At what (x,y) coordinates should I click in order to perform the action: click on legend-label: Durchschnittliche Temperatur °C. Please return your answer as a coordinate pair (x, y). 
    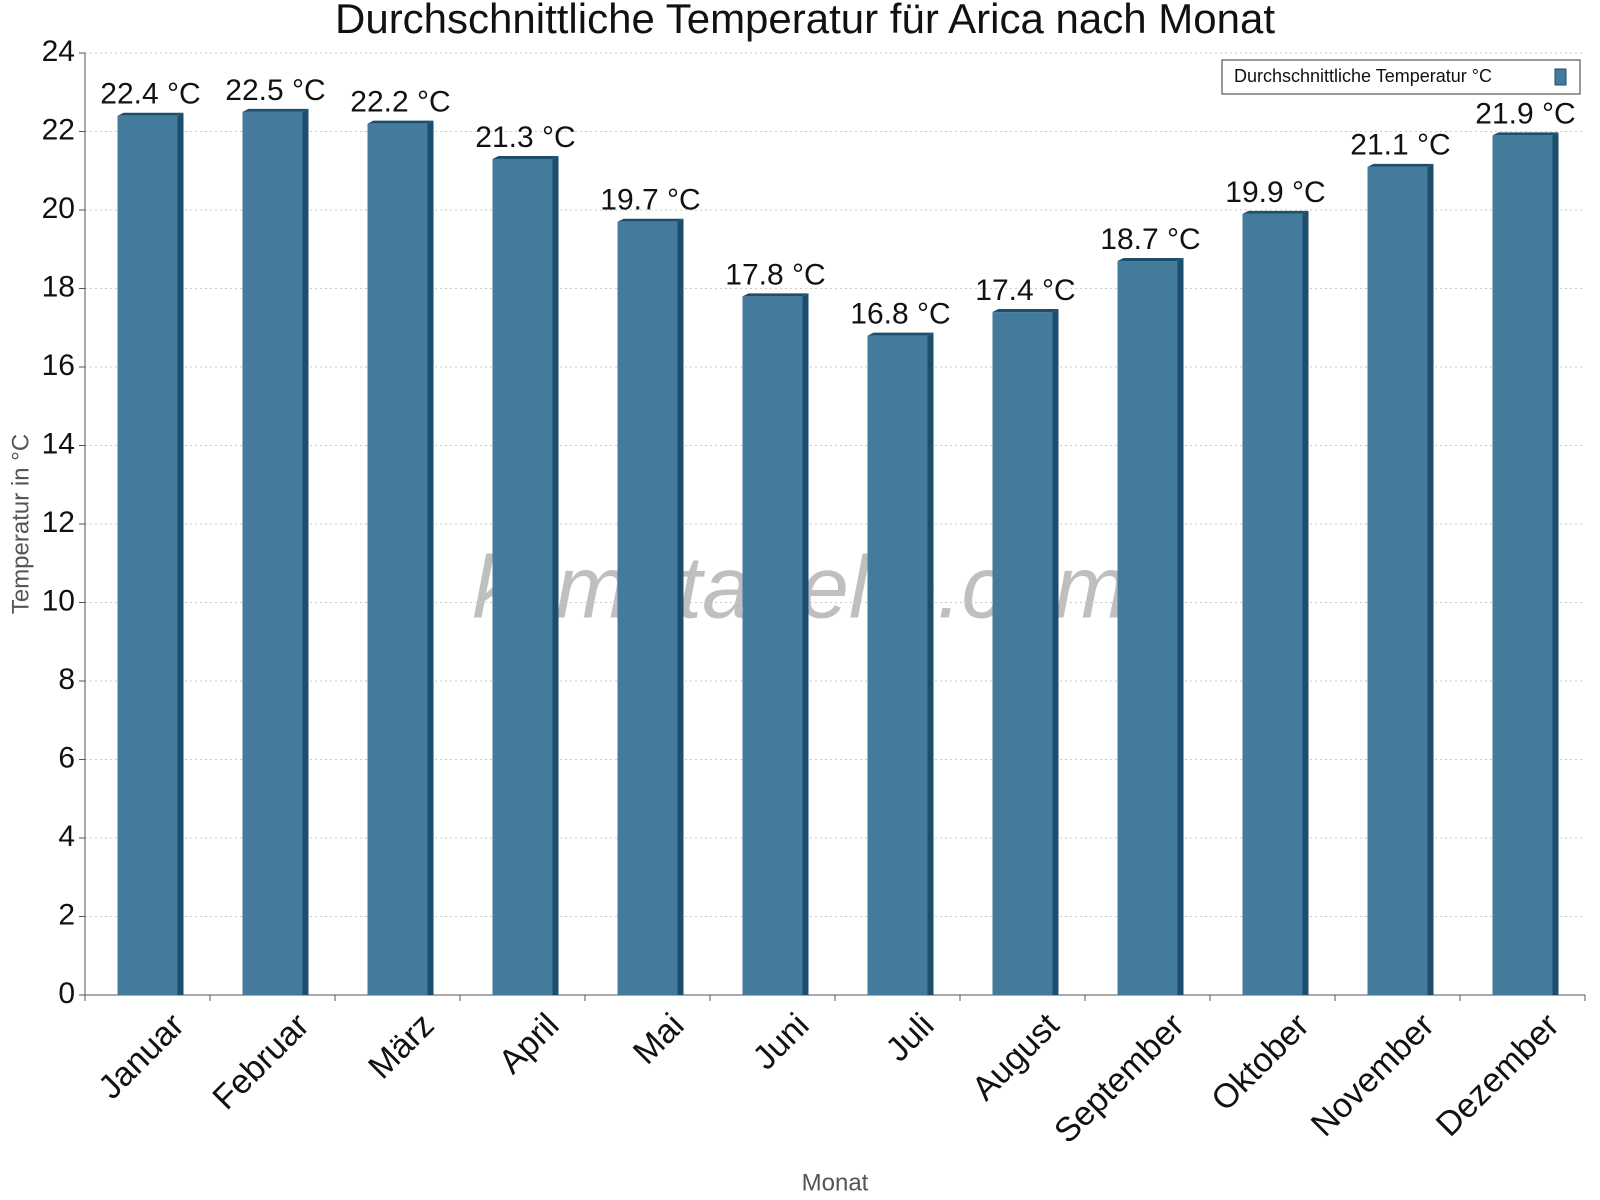
    Looking at the image, I should click on (1363, 76).